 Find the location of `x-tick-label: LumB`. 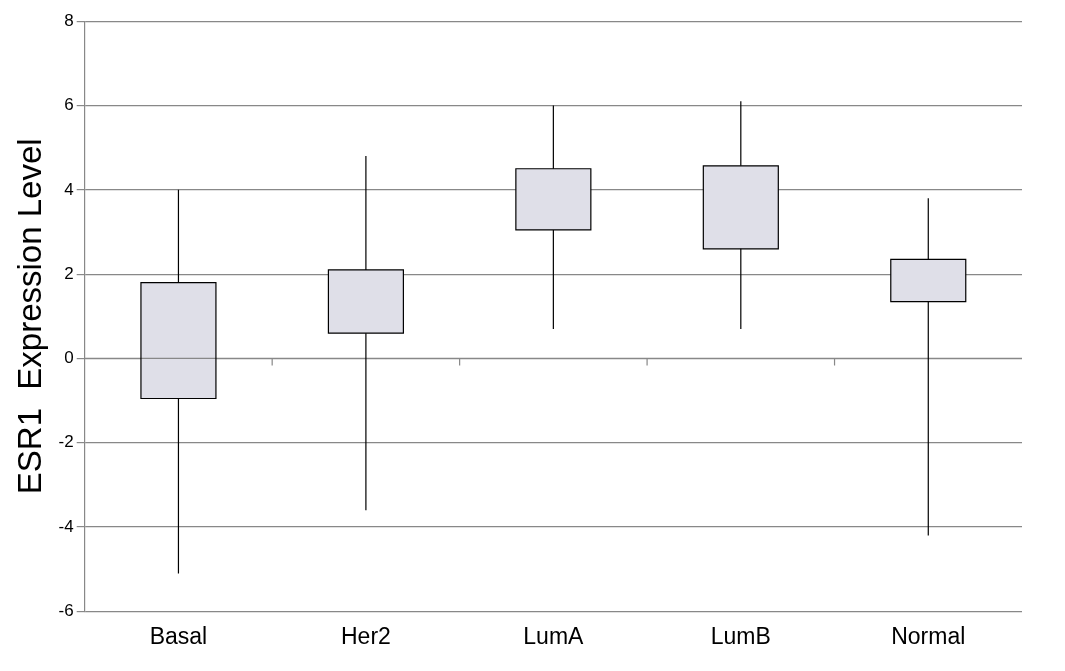

x-tick-label: LumB is located at coordinates (740, 635).